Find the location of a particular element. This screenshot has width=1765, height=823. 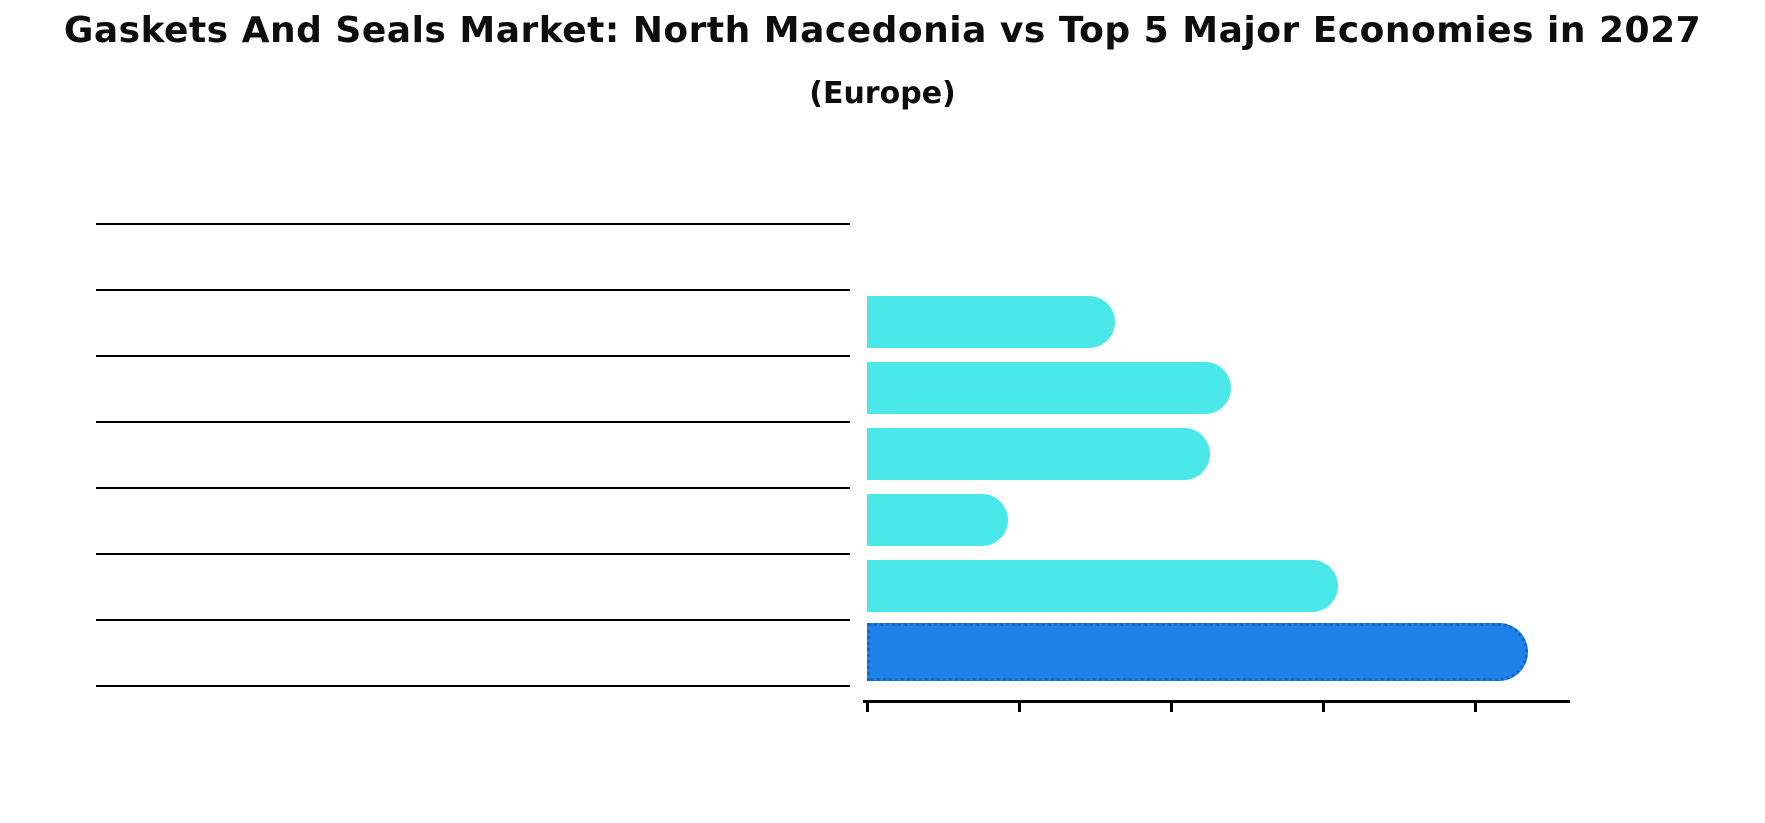

table-header-row is located at coordinates (473, 258).